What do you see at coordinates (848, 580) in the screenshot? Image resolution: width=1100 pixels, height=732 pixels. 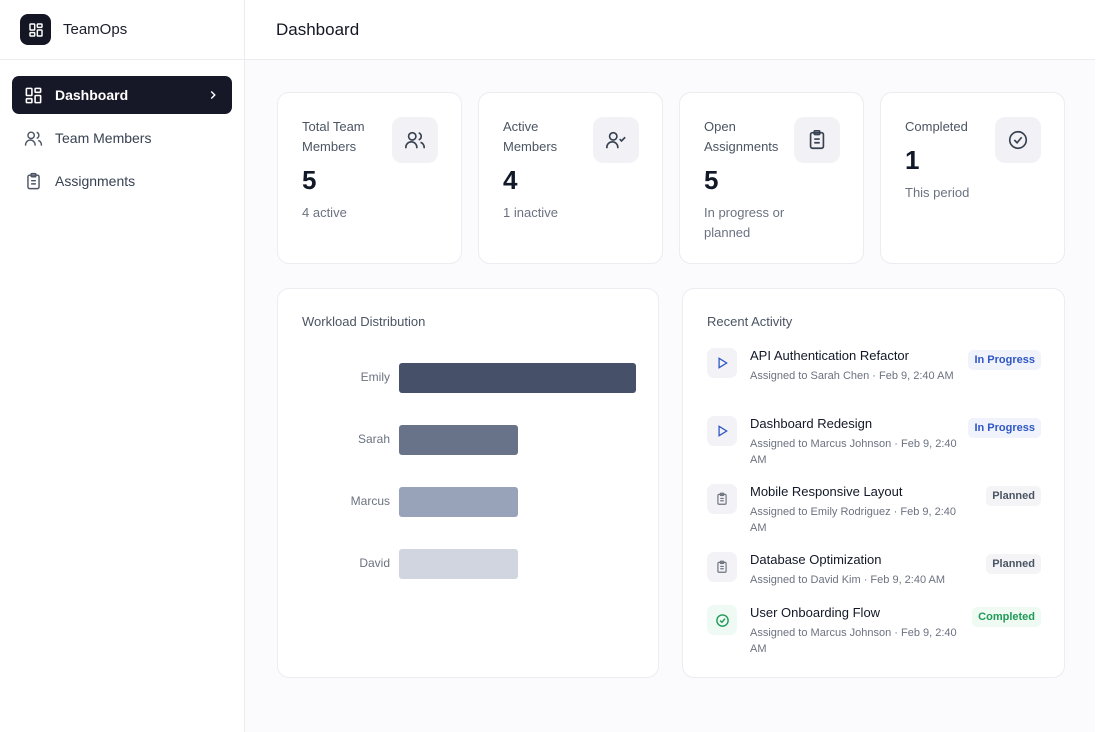 I see `activity-meta: Assigned to David Kim · Feb 9, 2:40 AM` at bounding box center [848, 580].